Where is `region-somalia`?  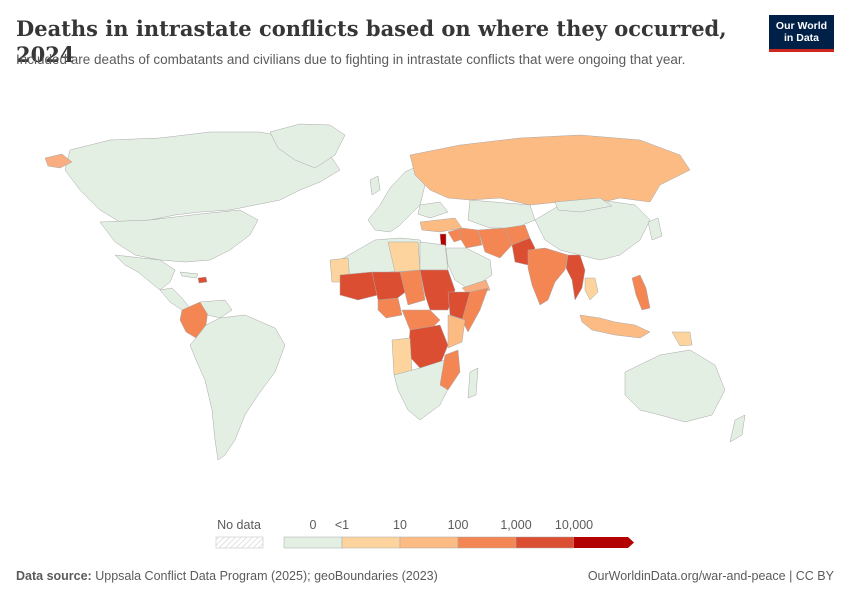 region-somalia is located at coordinates (475, 310).